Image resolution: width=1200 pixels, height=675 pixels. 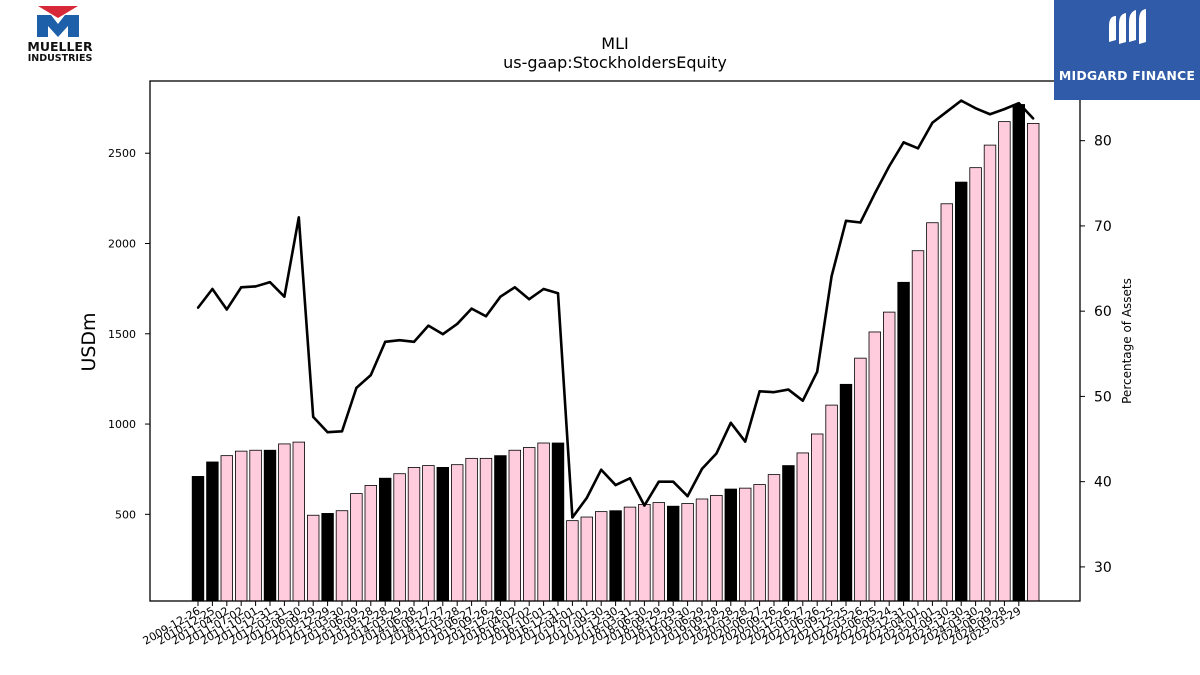 What do you see at coordinates (1103, 227) in the screenshot?
I see `y2-tick-label: 70` at bounding box center [1103, 227].